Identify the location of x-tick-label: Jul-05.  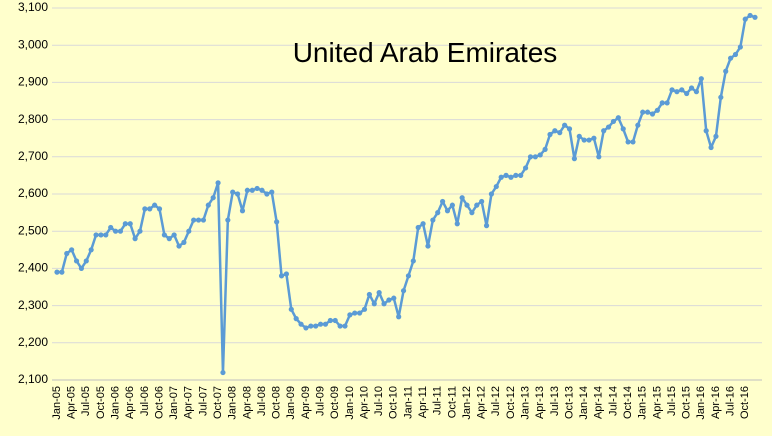
(86, 401).